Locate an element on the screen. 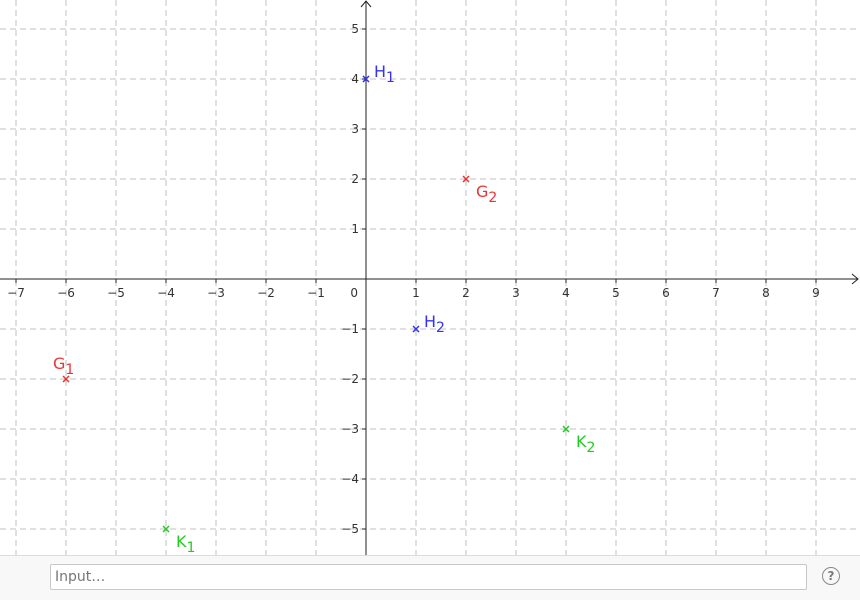 The height and width of the screenshot is (600, 860). point-h1: H1 is located at coordinates (378, 74).